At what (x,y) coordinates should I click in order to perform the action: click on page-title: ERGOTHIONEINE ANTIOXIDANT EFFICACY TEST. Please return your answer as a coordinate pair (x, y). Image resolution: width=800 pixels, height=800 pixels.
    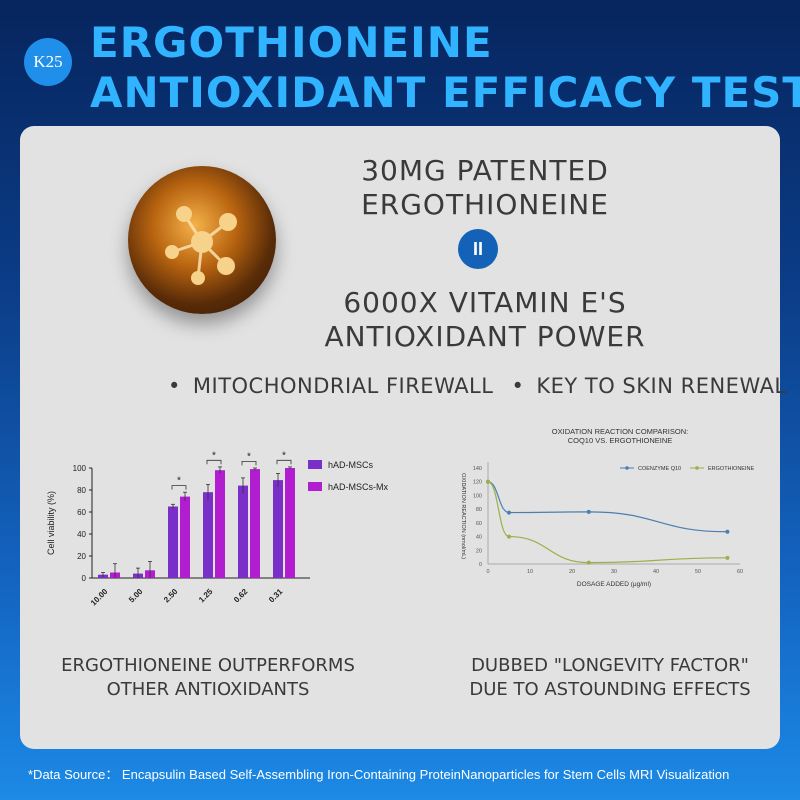
    Looking at the image, I should click on (445, 68).